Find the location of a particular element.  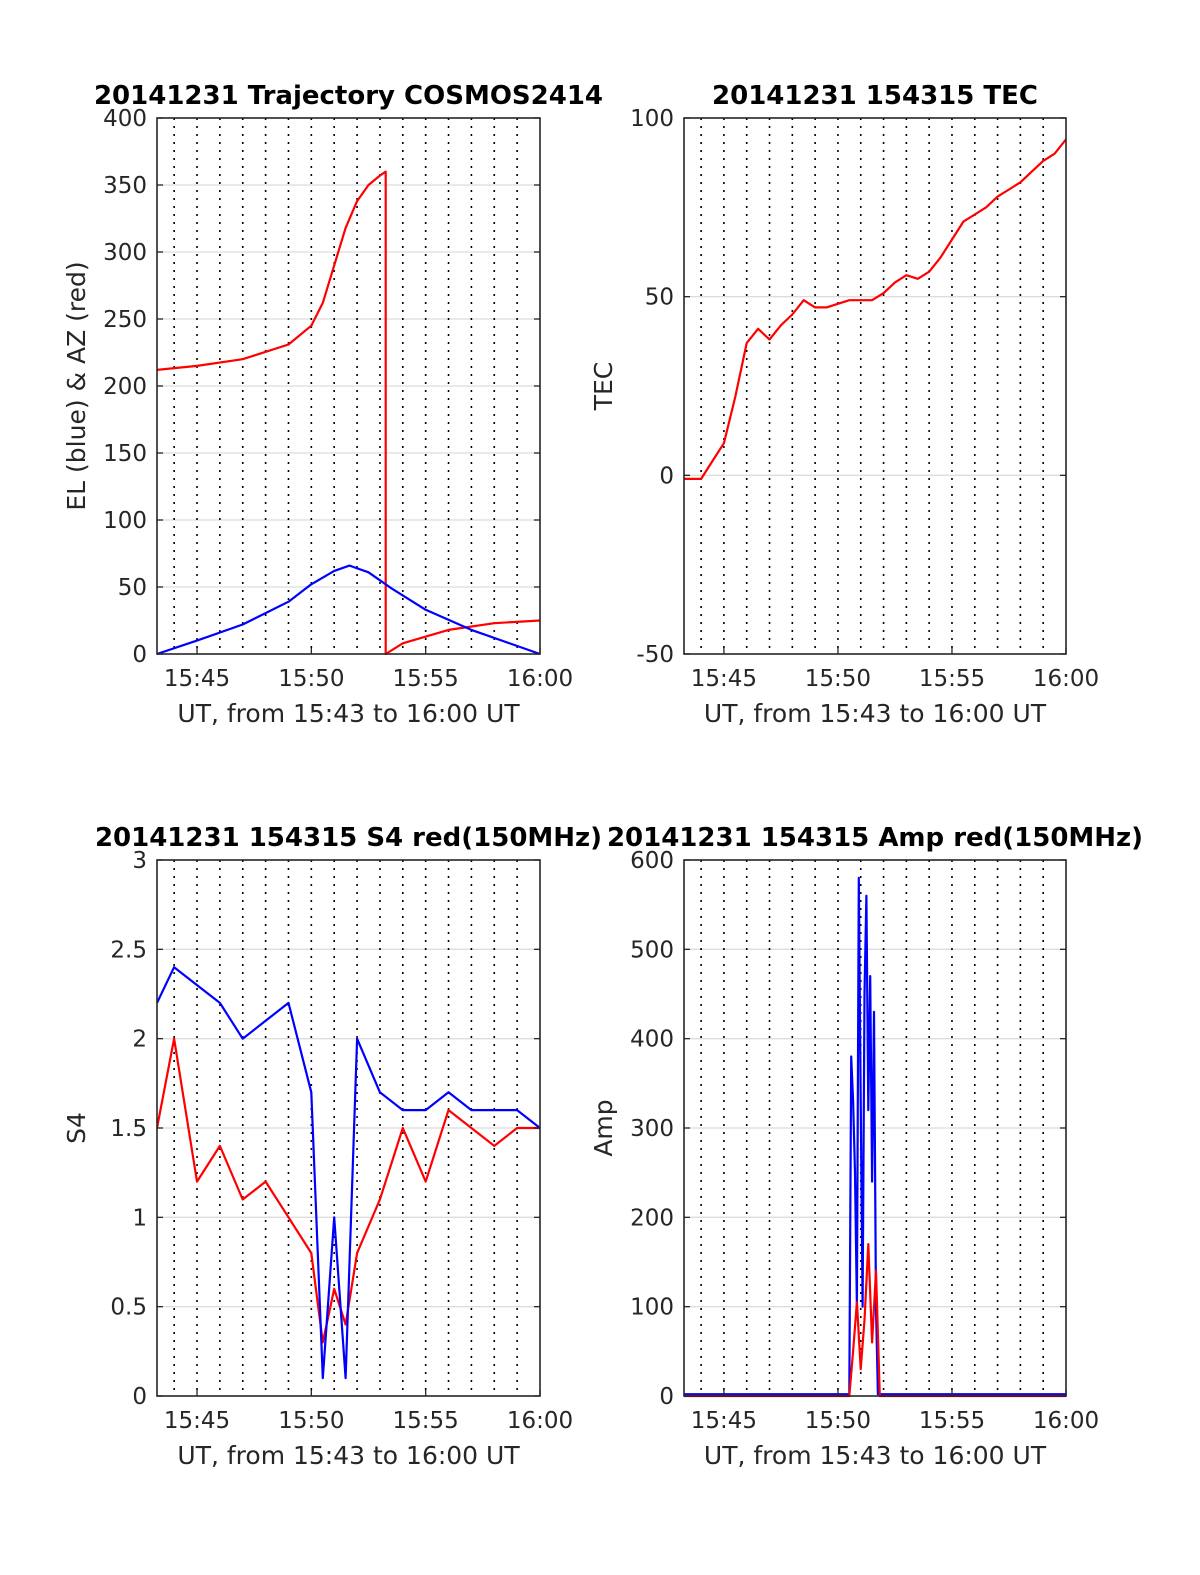

ytick-label: 2 is located at coordinates (139, 1040).